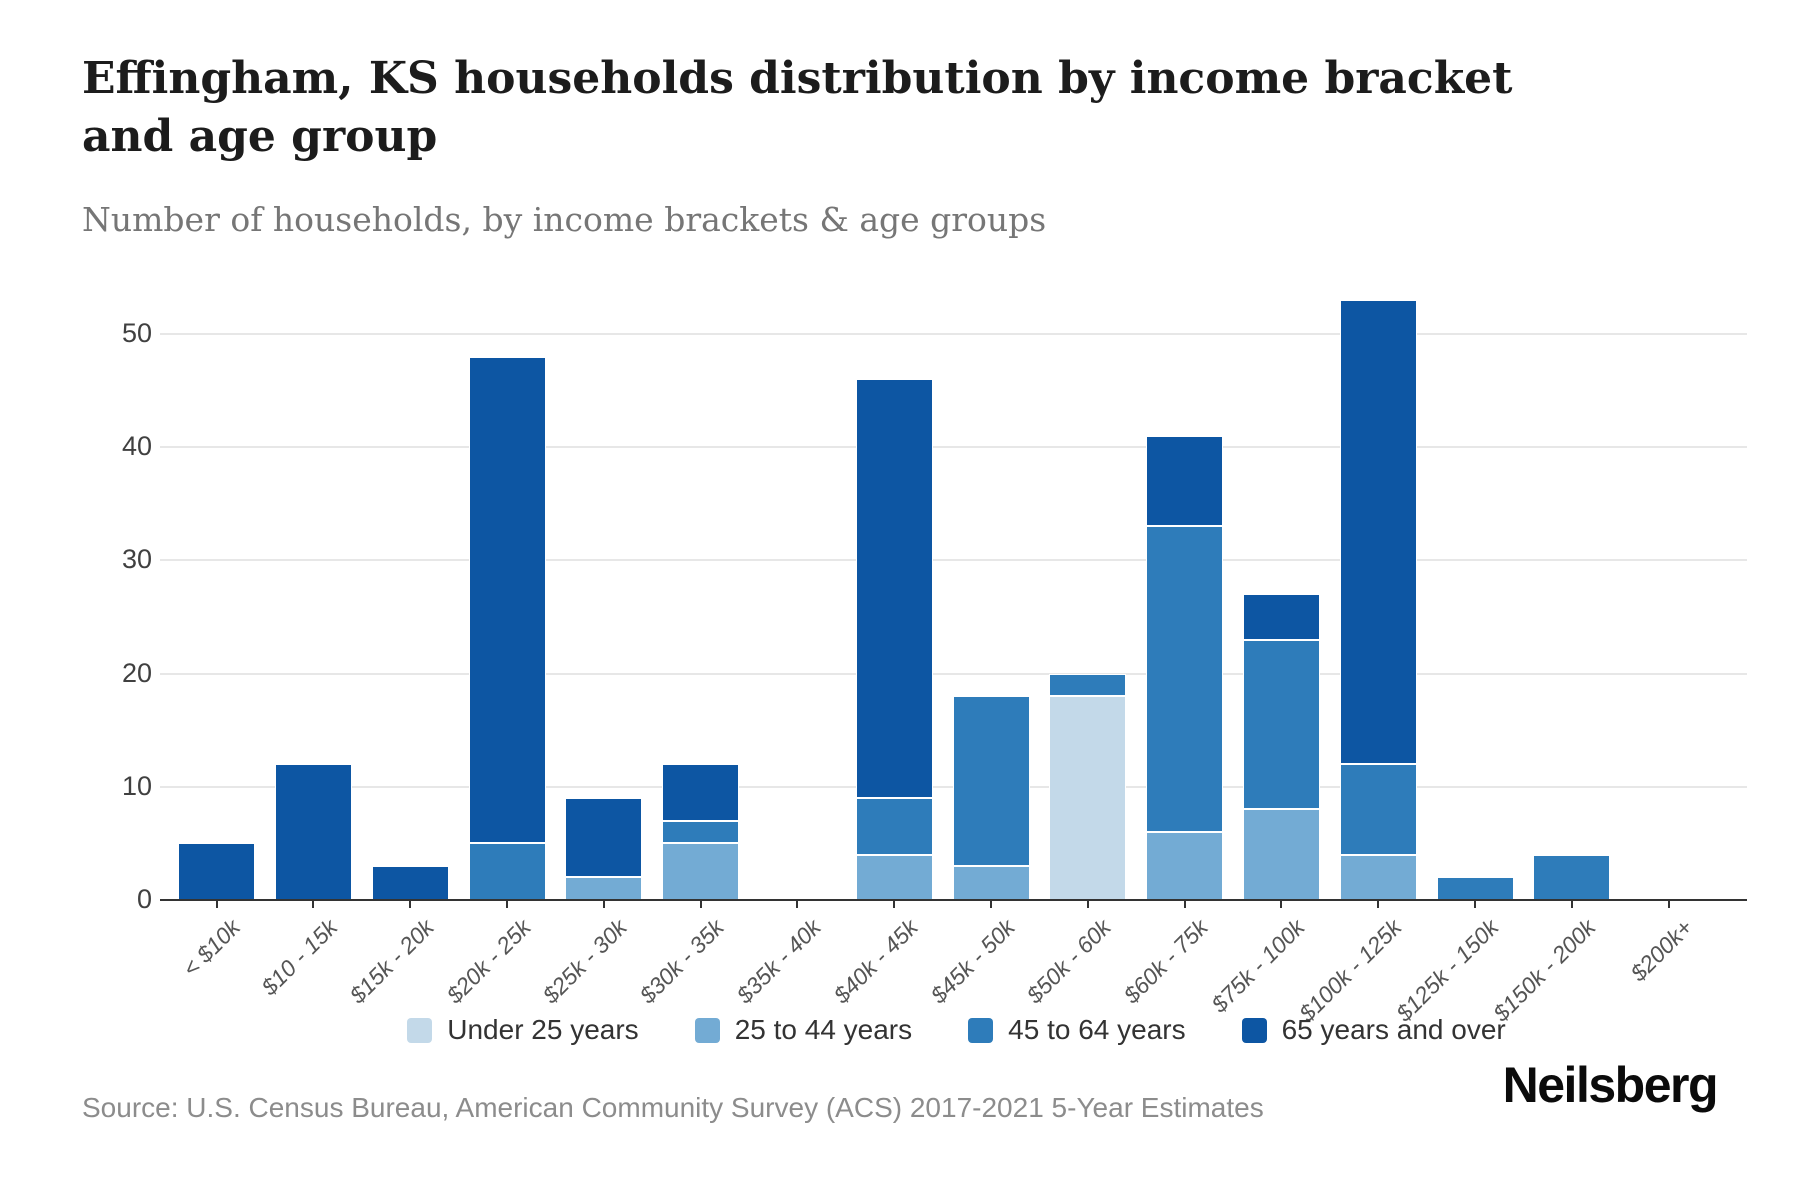 This screenshot has width=1800, height=1200. Describe the element at coordinates (136, 559) in the screenshot. I see `y-axis-tick-label: 30` at that location.